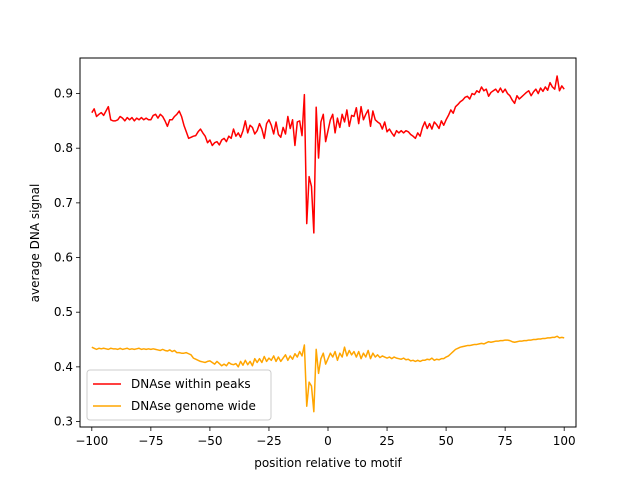 This screenshot has height=480, width=640. What do you see at coordinates (328, 374) in the screenshot?
I see `series-line-genome-wide` at bounding box center [328, 374].